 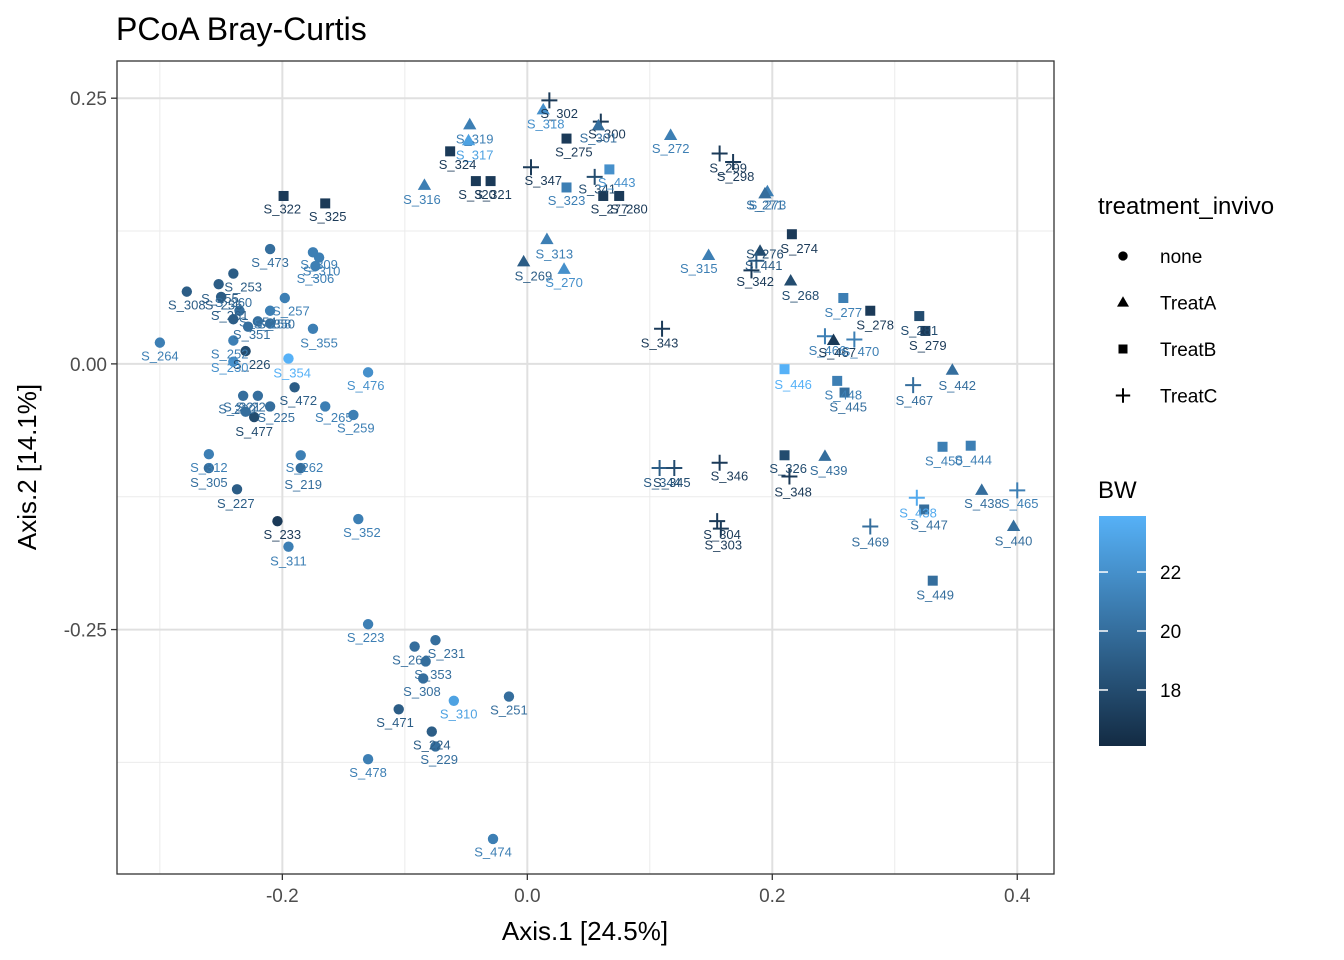 What do you see at coordinates (422, 199) in the screenshot?
I see `point-label: S_316` at bounding box center [422, 199].